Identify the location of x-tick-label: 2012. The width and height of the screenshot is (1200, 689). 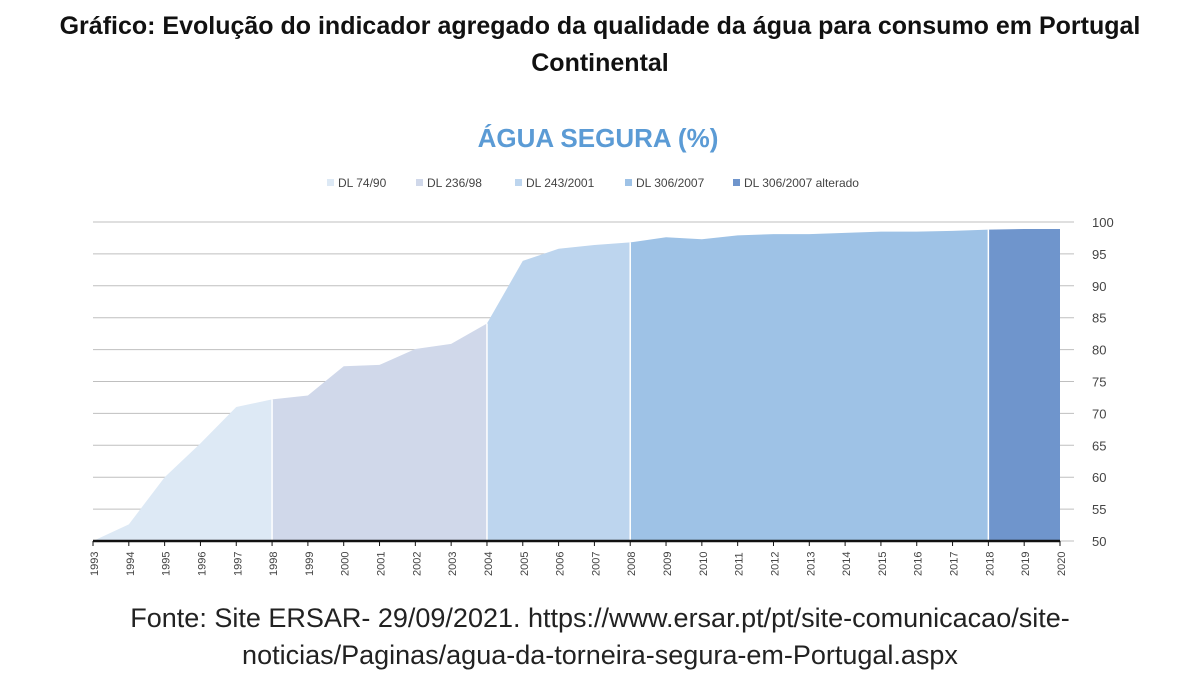
(775, 564).